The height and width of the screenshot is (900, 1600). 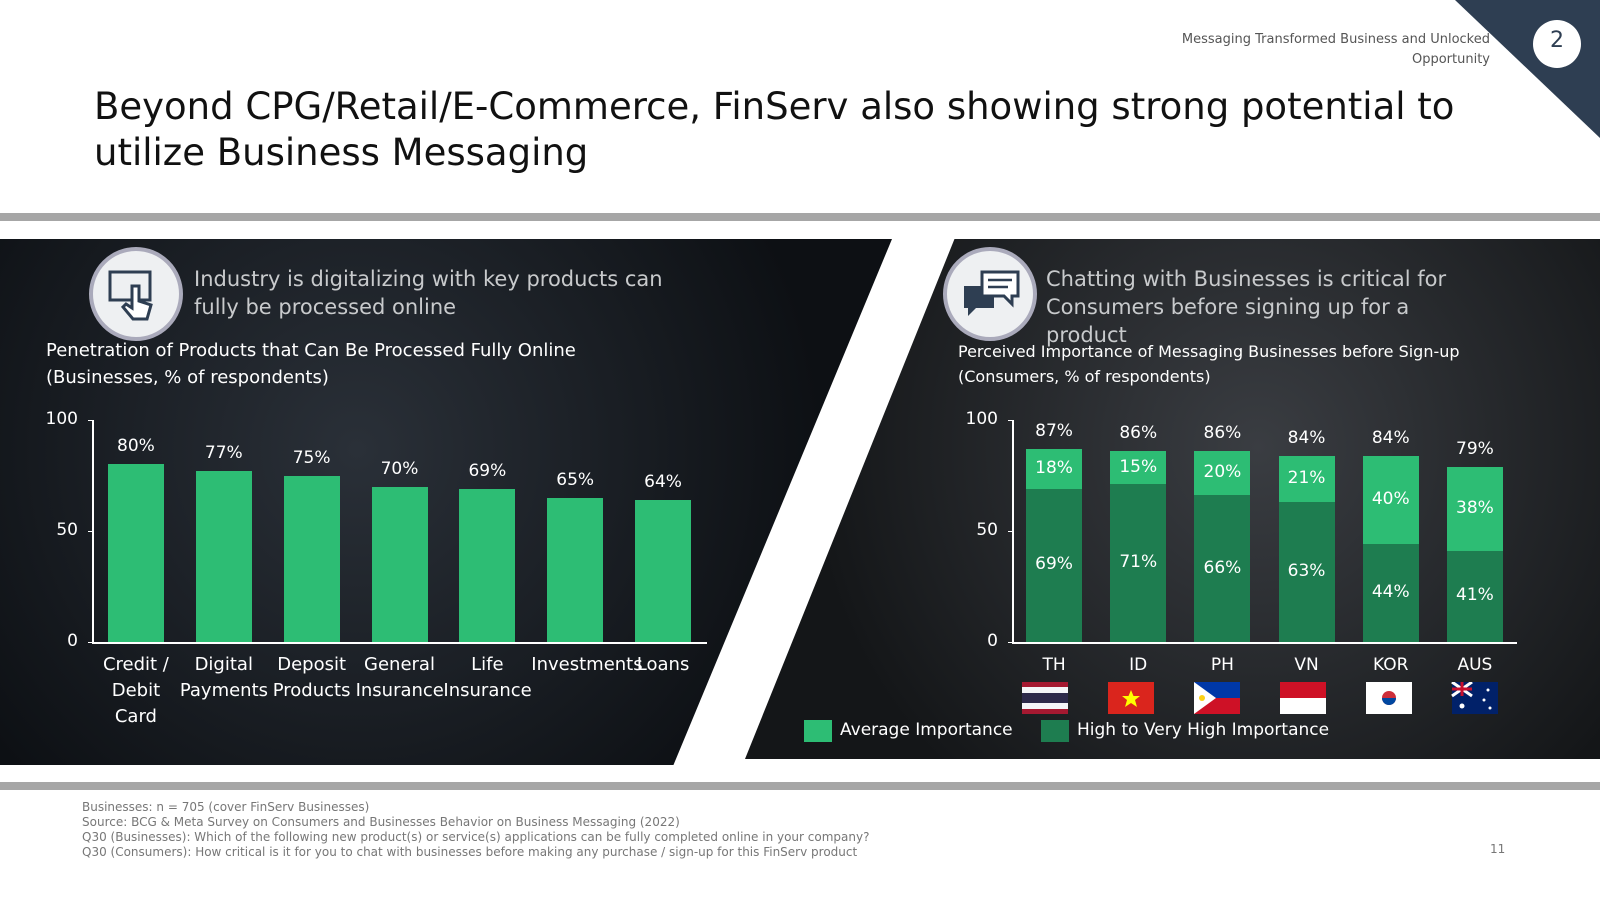 What do you see at coordinates (223, 453) in the screenshot?
I see `value-label: 77%` at bounding box center [223, 453].